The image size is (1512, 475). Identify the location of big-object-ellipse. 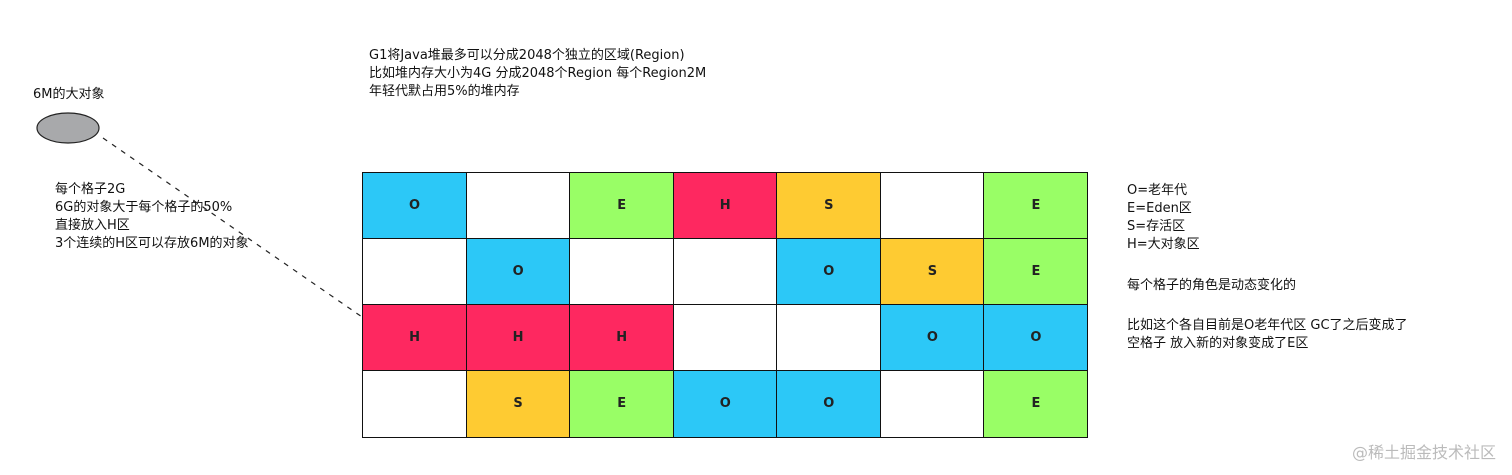
(68, 128).